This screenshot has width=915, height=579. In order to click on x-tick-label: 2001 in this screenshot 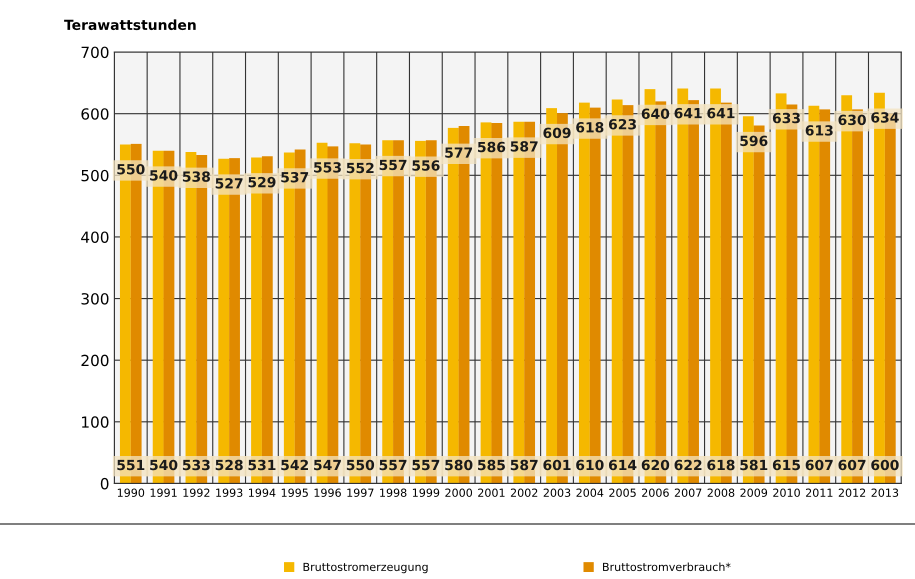, I will do `click(491, 492)`.